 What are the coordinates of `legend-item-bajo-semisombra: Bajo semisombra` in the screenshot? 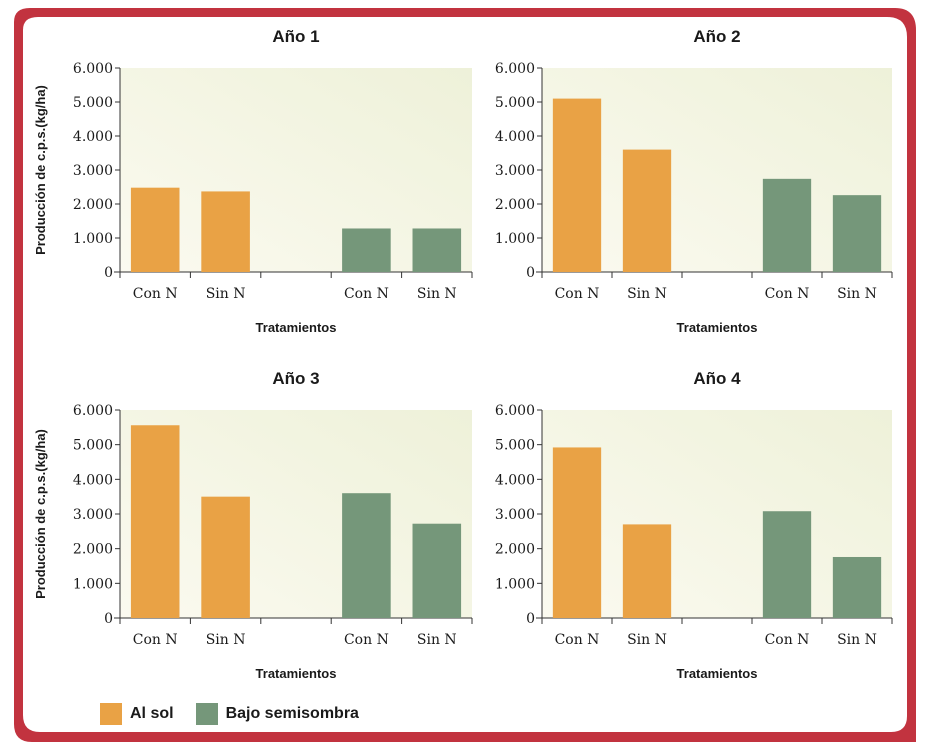 It's located at (277, 714).